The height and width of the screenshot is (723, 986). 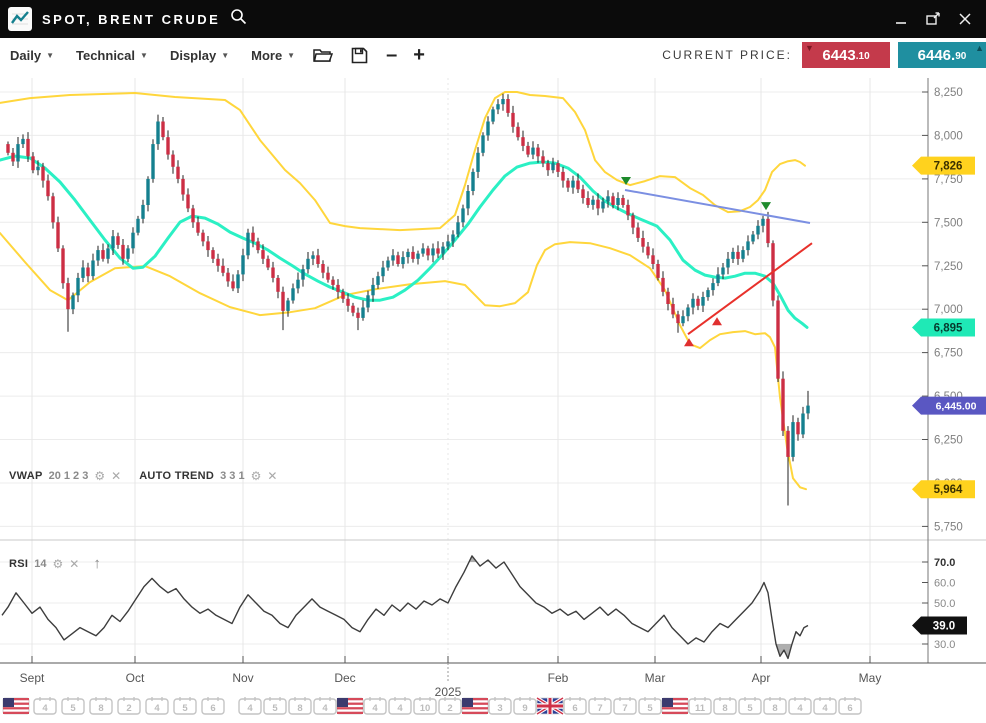 I want to click on svg-text: 6,250, so click(x=948, y=441).